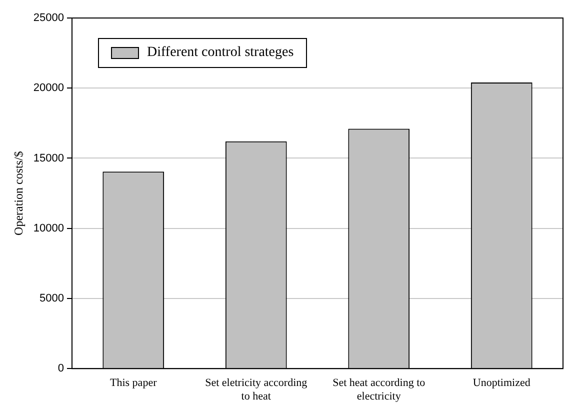 Image resolution: width=581 pixels, height=419 pixels. I want to click on y-tick-label: 0, so click(61, 368).